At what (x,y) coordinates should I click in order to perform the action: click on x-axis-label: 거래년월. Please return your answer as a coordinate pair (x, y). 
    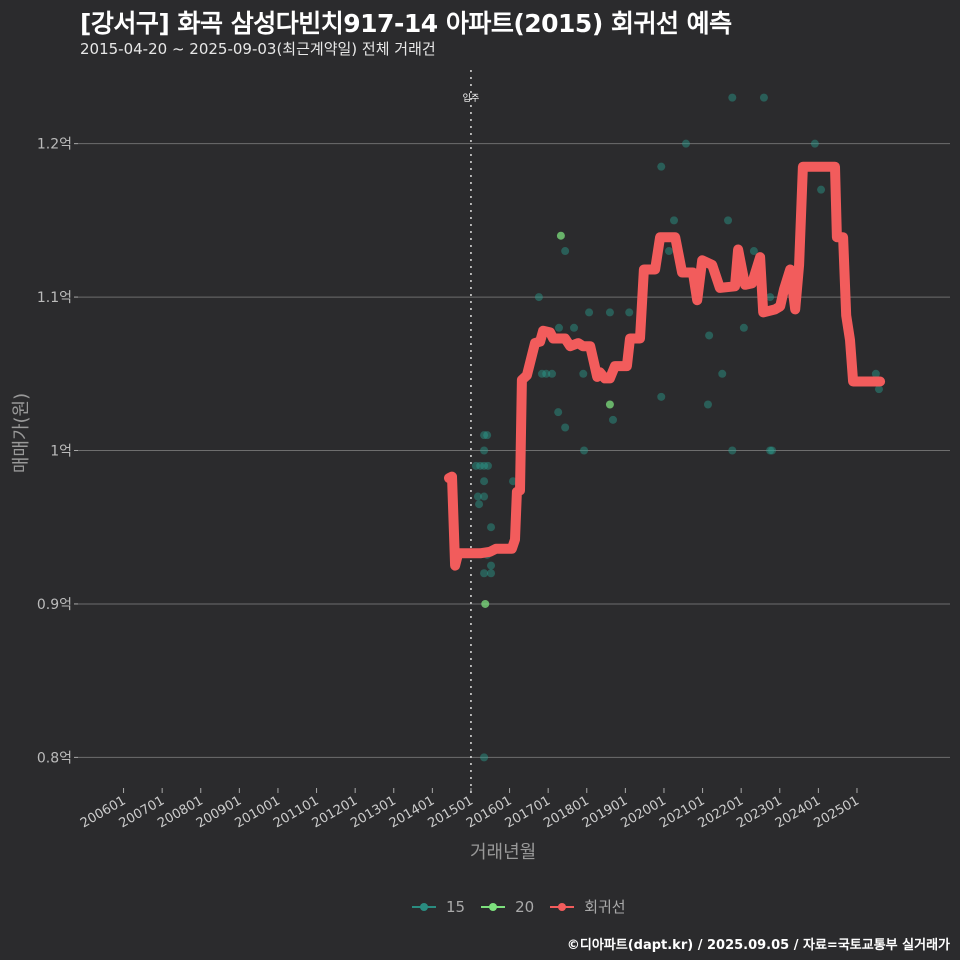
    Looking at the image, I should click on (503, 852).